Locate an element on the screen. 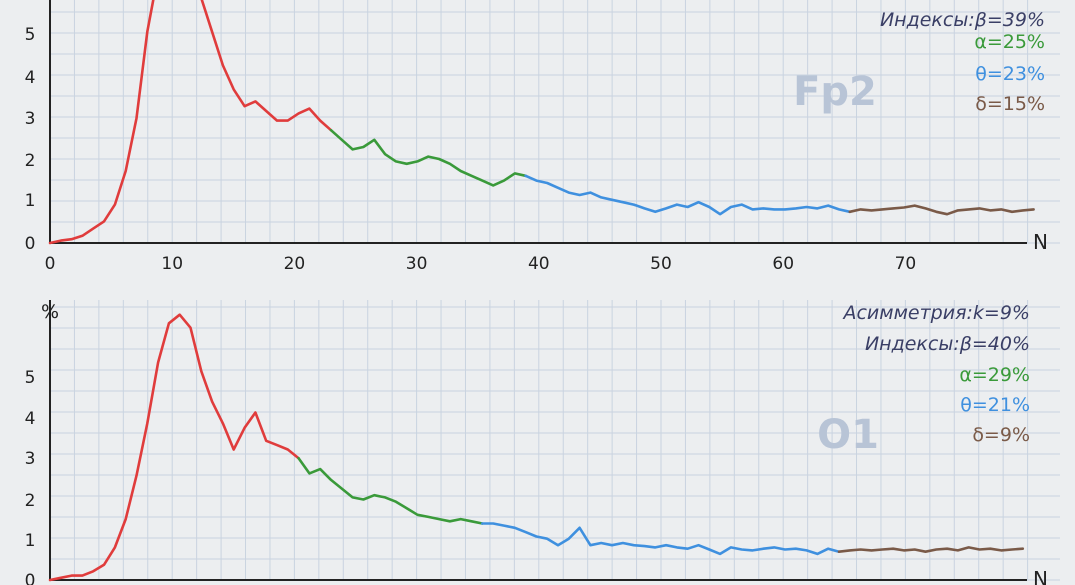  index-line-3: θ=21% is located at coordinates (995, 405).